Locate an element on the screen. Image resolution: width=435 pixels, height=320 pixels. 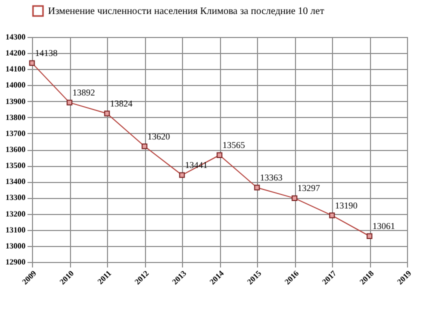
data-label: 13190 is located at coordinates (346, 205).